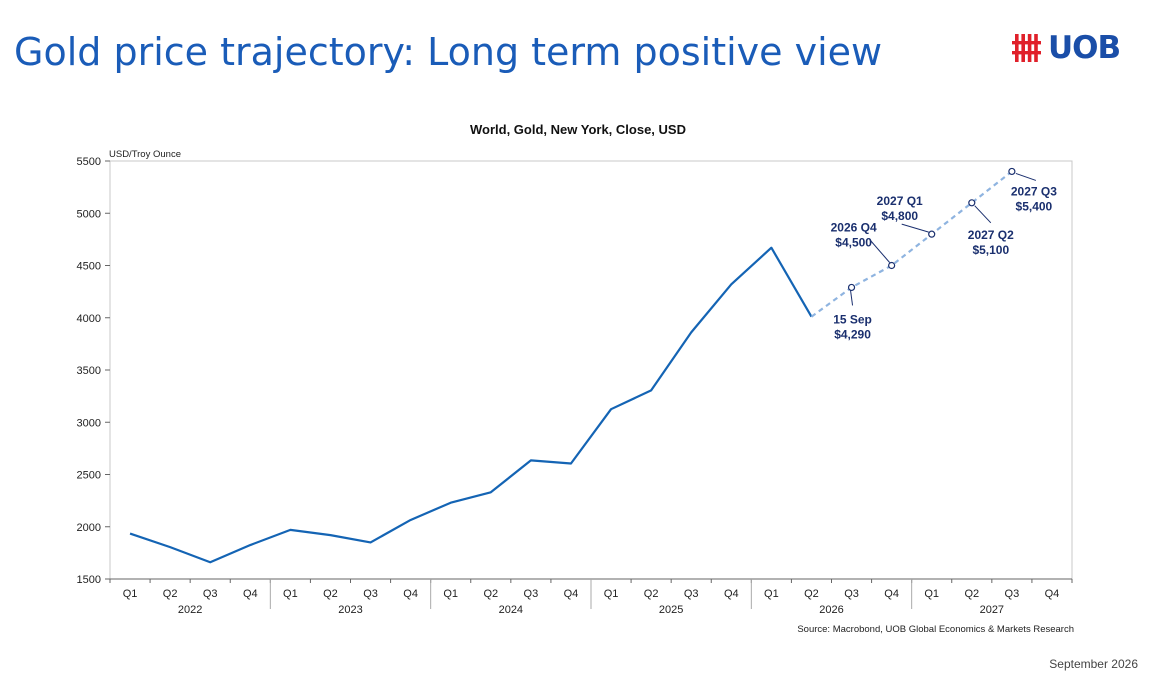 Image resolution: width=1156 pixels, height=678 pixels. What do you see at coordinates (89, 319) in the screenshot?
I see `y-tick-label: 4000` at bounding box center [89, 319].